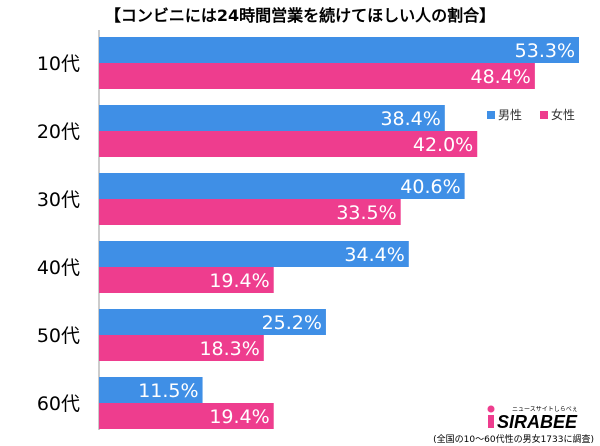 The image size is (600, 446). Describe the element at coordinates (58, 336) in the screenshot. I see `category-label: 50代` at that location.